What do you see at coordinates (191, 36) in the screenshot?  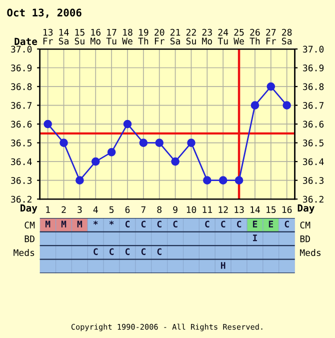 I see `x2-tick-label: 22 Su` at bounding box center [191, 36].